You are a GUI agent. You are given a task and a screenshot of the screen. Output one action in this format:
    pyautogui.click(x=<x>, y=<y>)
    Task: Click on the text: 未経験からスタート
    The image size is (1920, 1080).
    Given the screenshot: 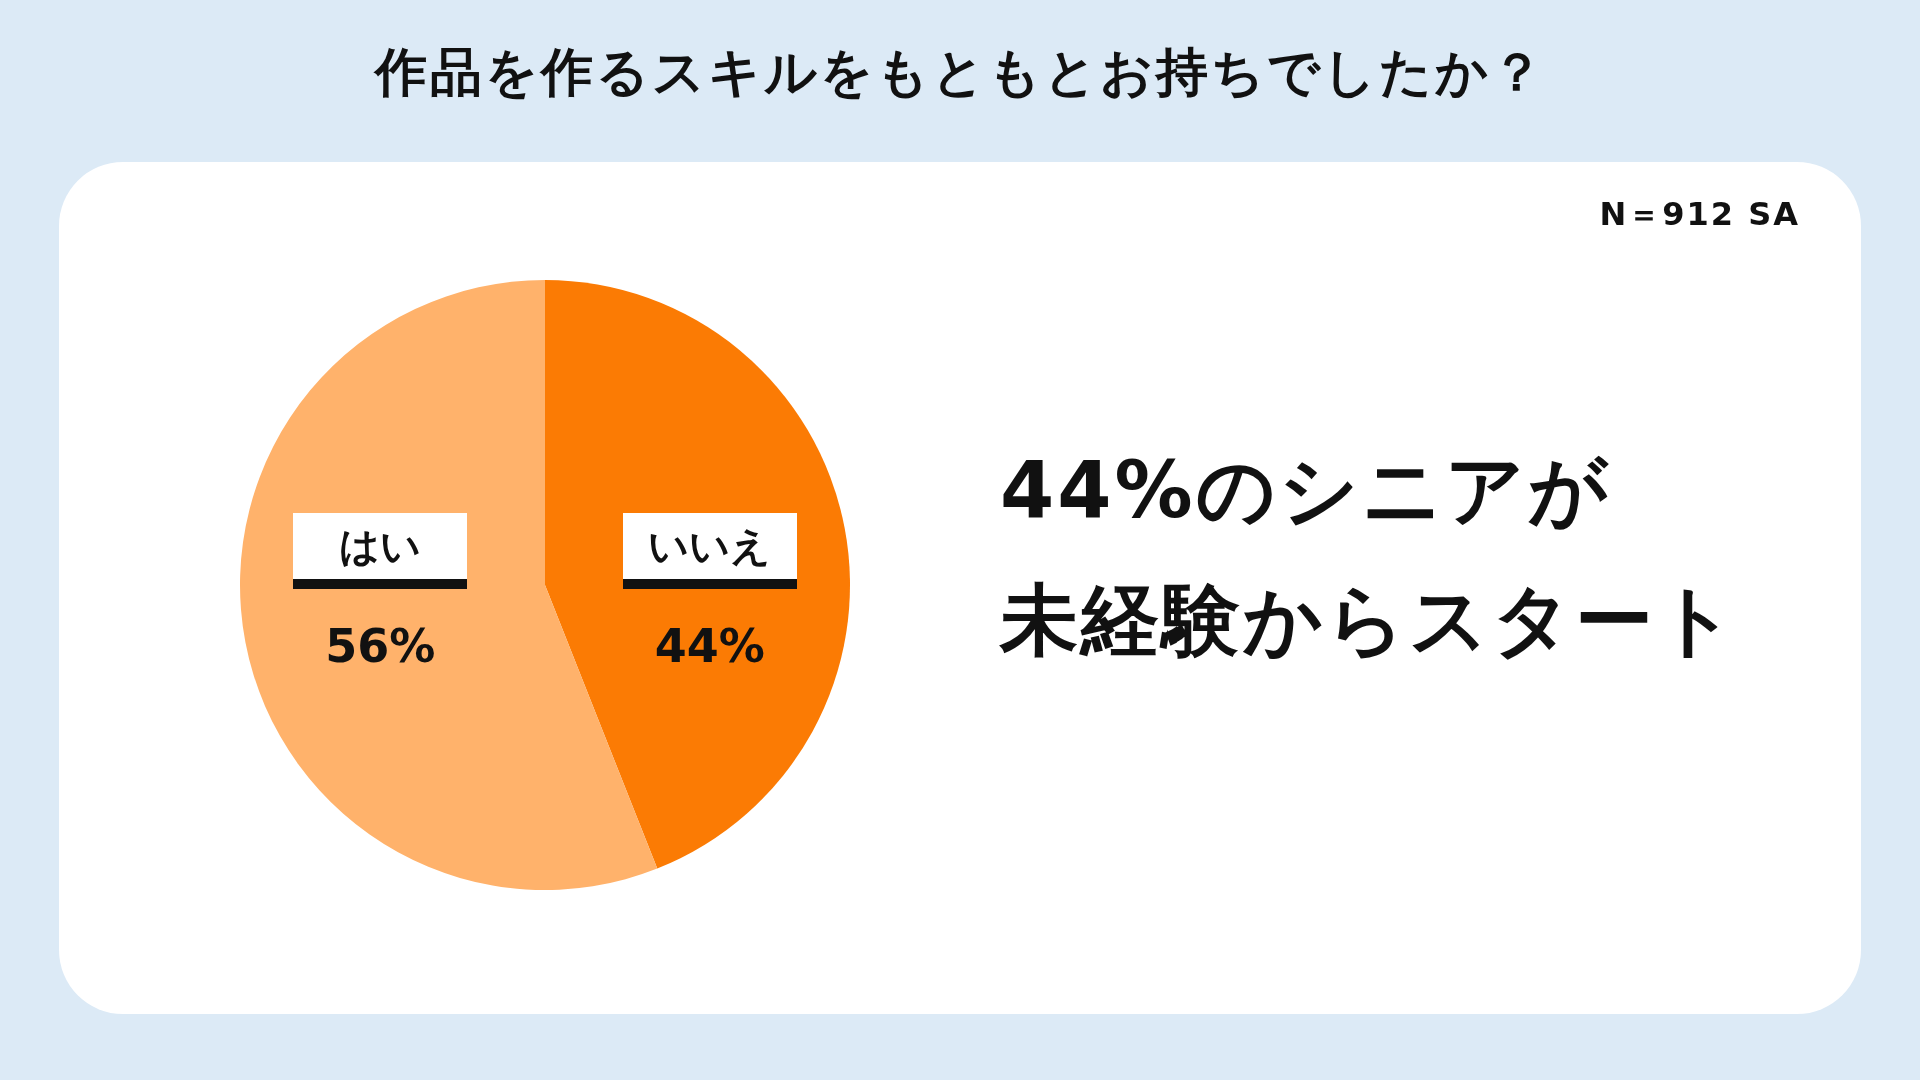 What is the action you would take?
    pyautogui.click(x=1369, y=620)
    